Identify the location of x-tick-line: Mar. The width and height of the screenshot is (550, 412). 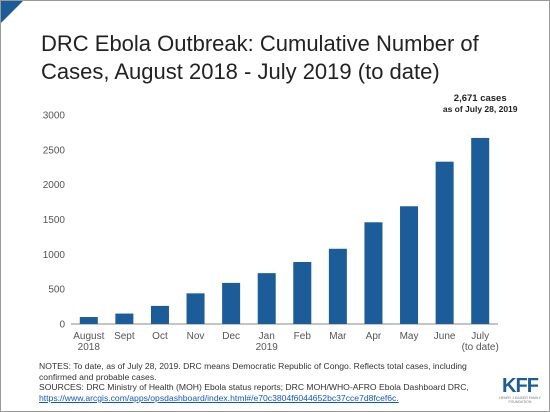
(338, 336).